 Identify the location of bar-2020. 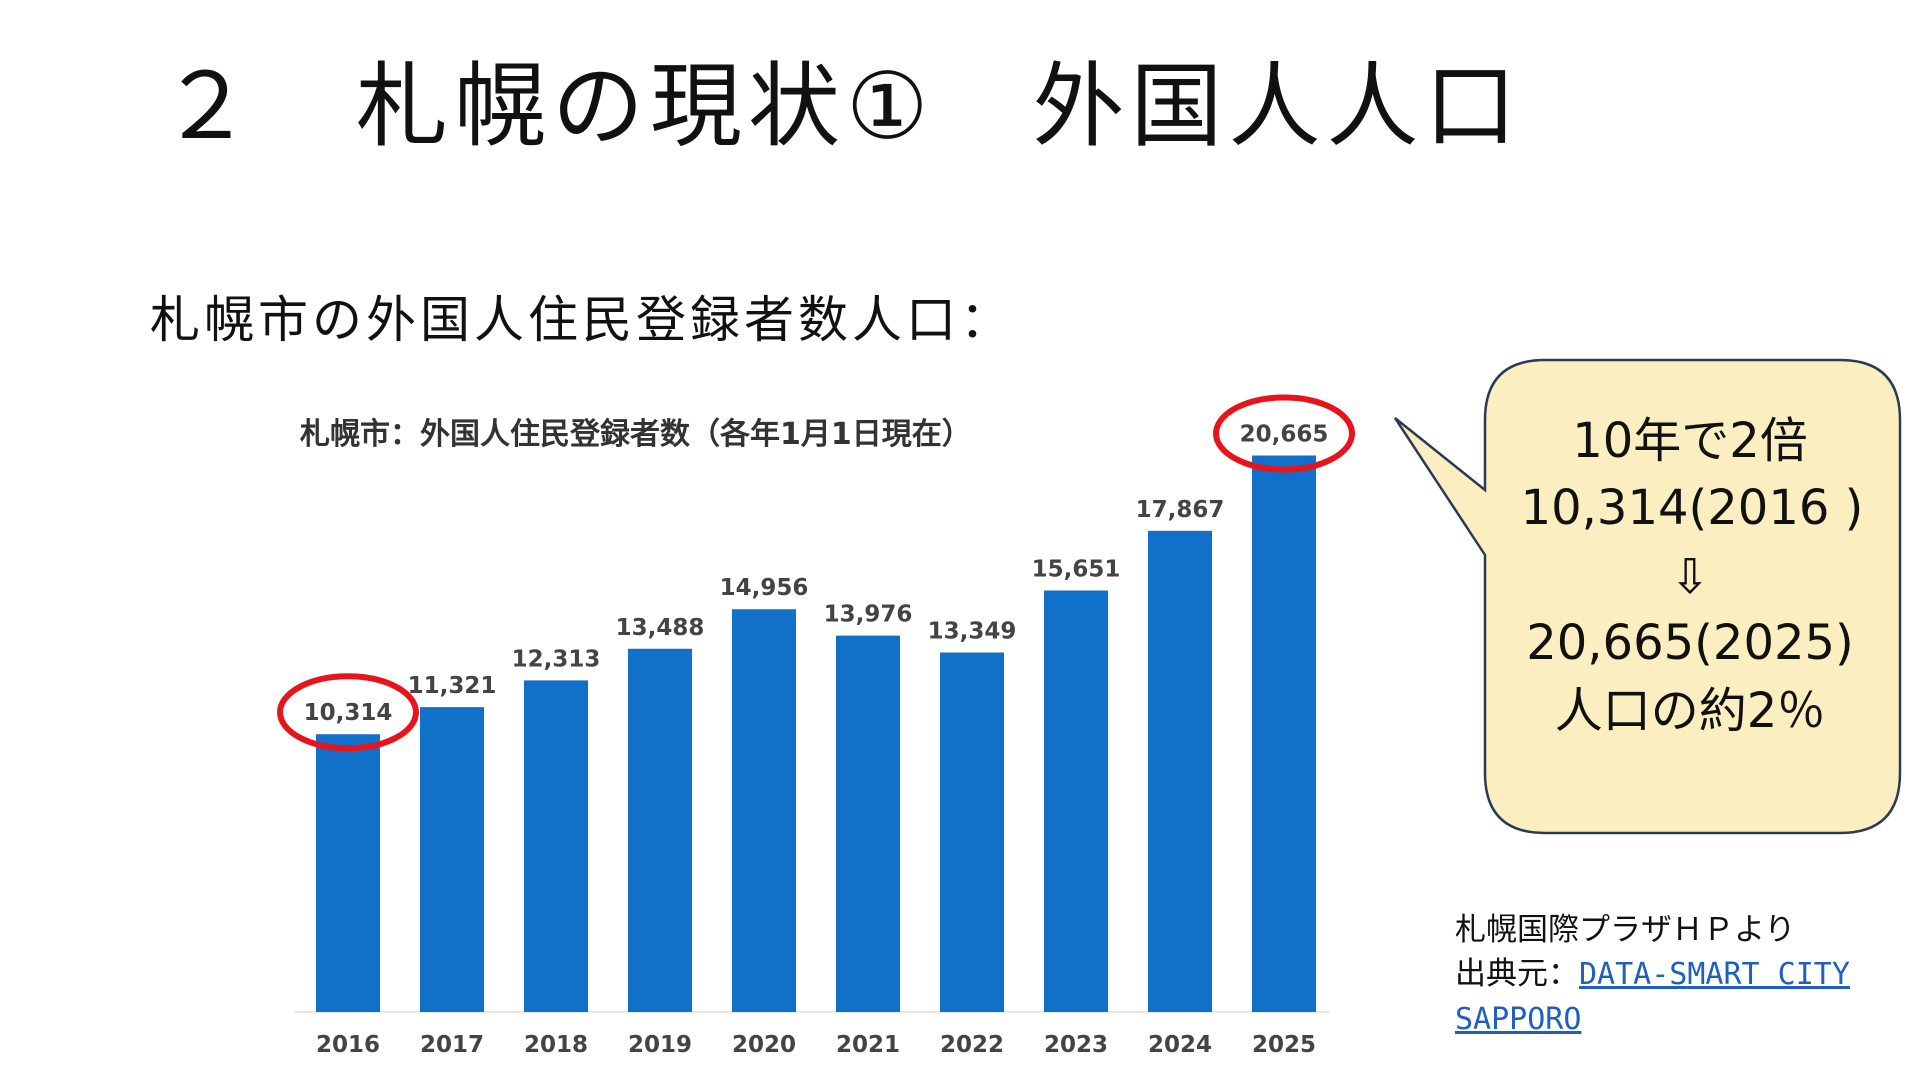
(764, 810).